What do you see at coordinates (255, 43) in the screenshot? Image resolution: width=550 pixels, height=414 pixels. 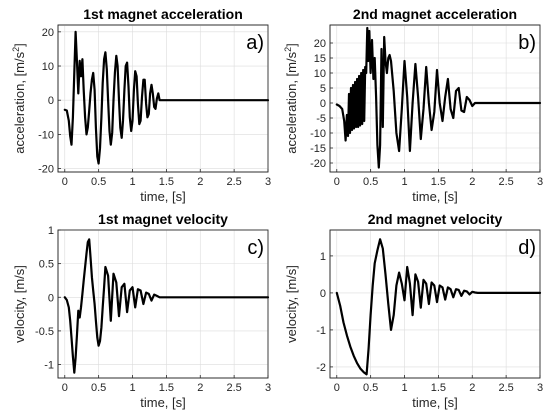 I see `panel-label: a)` at bounding box center [255, 43].